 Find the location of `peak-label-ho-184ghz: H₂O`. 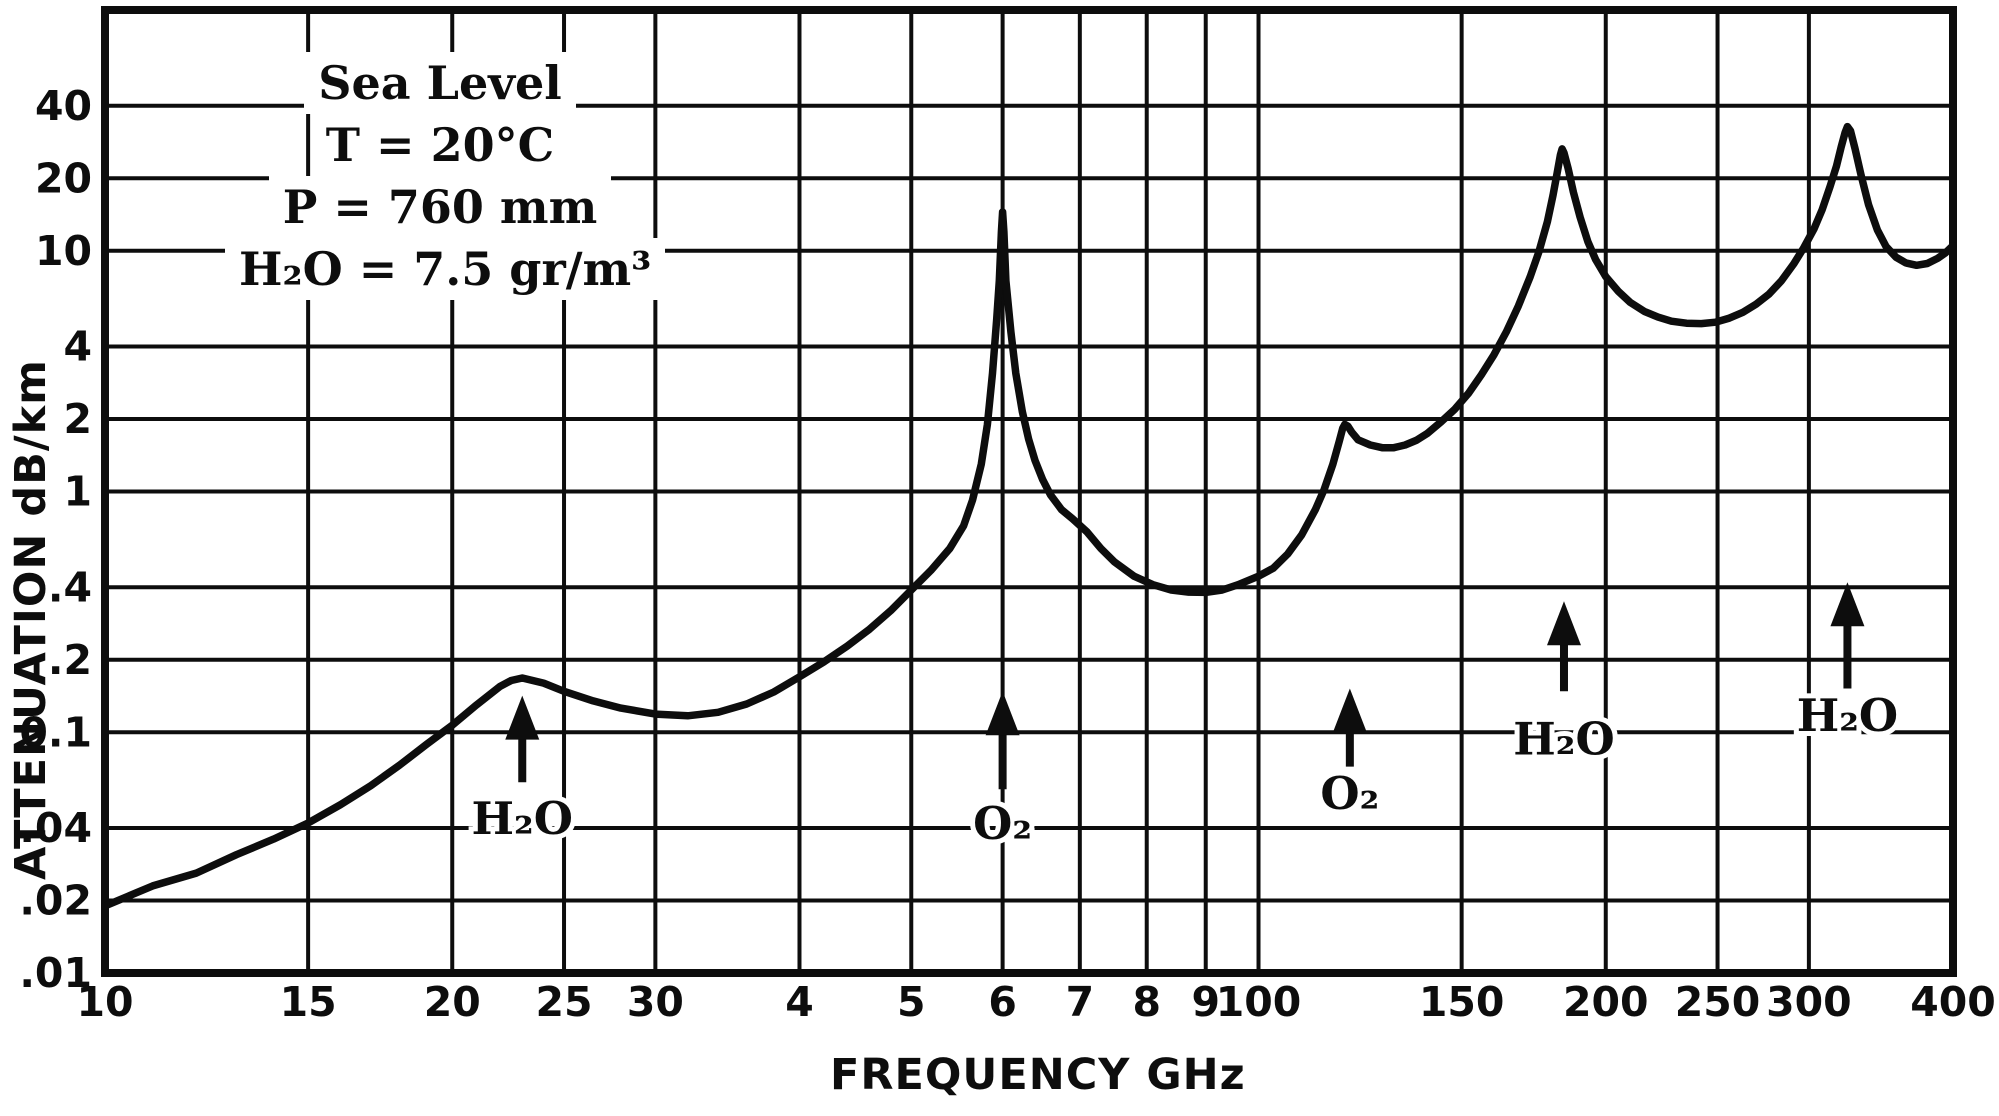

peak-label-ho-184ghz: H₂O is located at coordinates (1563, 739).